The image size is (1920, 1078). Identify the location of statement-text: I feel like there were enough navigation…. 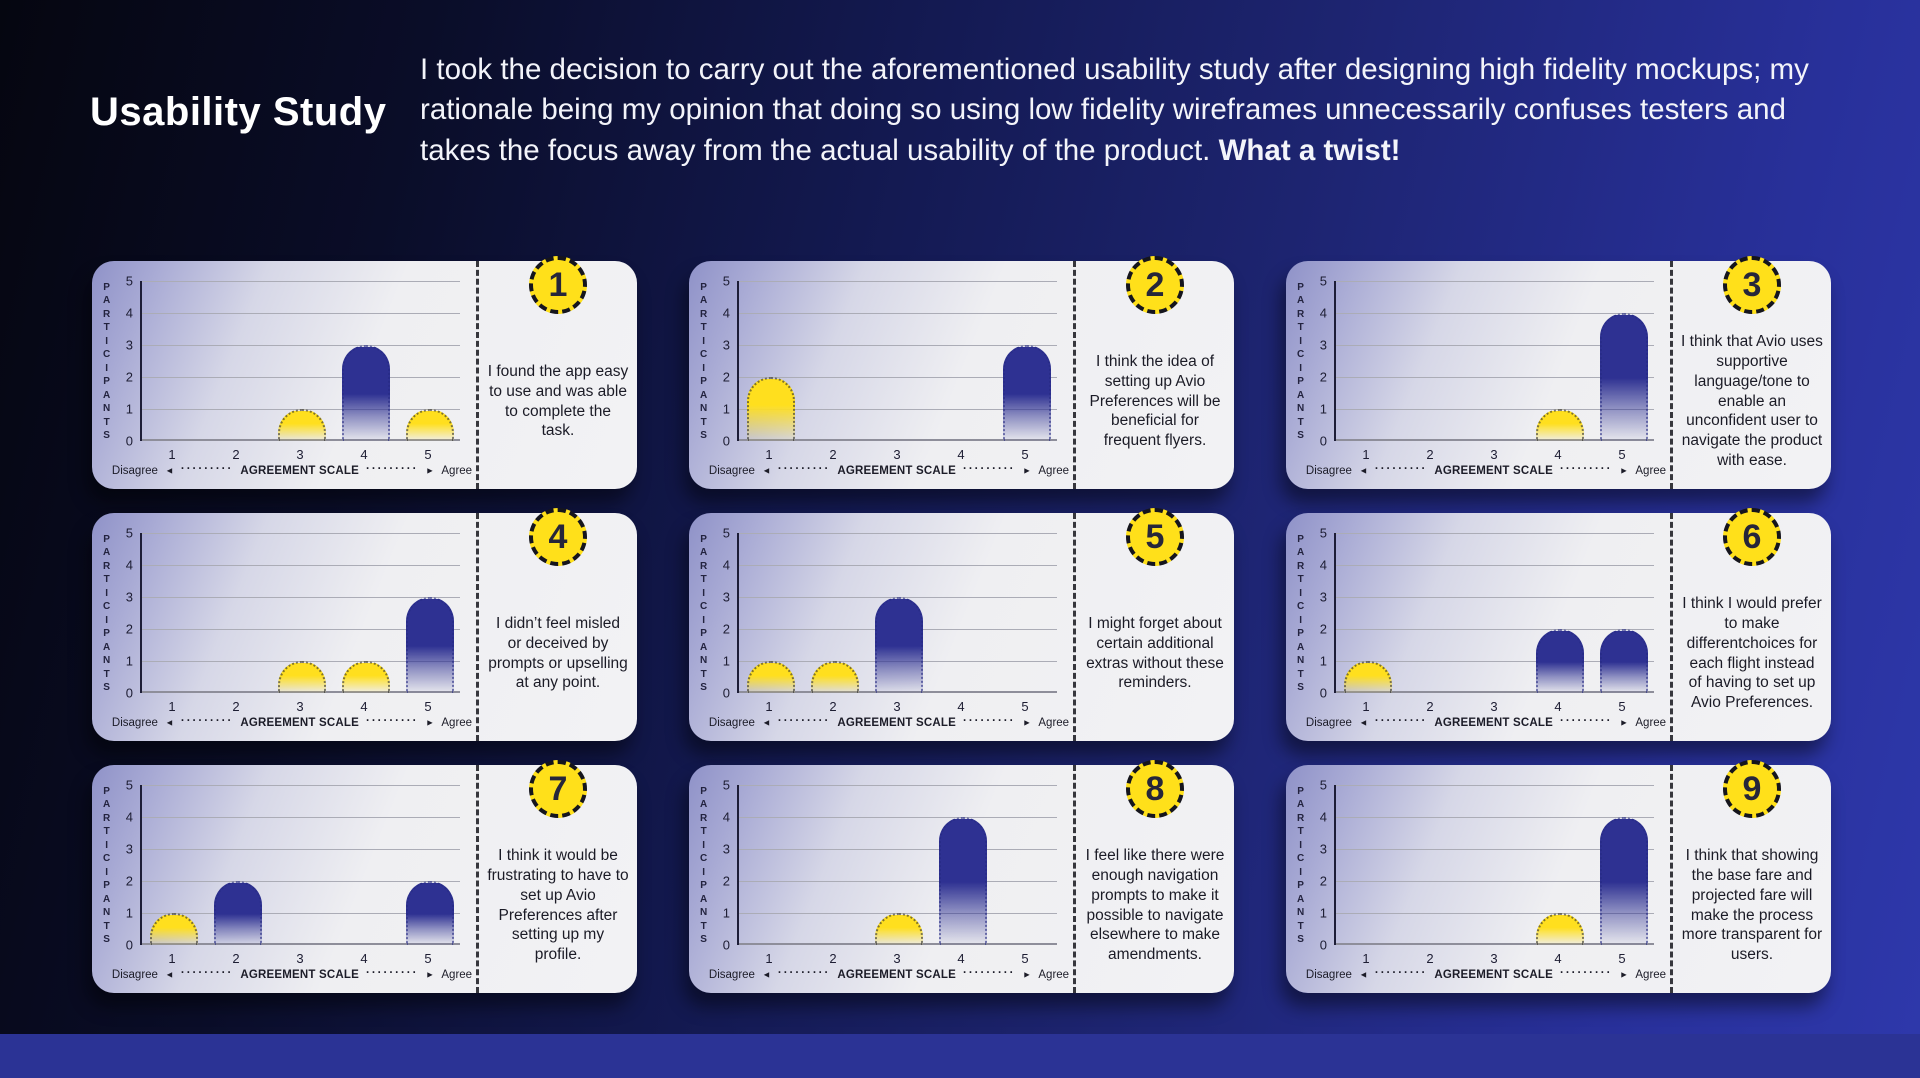
(1155, 905).